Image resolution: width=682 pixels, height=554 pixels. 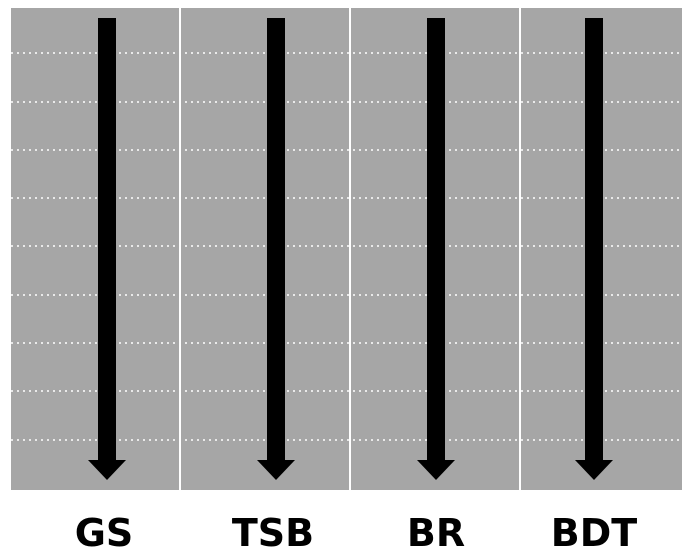 What do you see at coordinates (436, 532) in the screenshot?
I see `column-label-br: BR` at bounding box center [436, 532].